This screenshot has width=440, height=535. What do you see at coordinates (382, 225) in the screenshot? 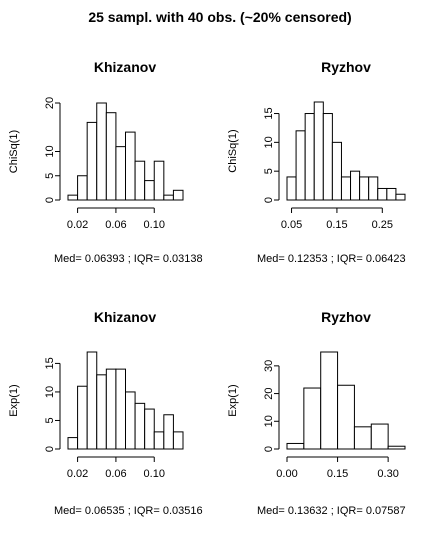
I see `x-tick-label: 0.25` at bounding box center [382, 225].